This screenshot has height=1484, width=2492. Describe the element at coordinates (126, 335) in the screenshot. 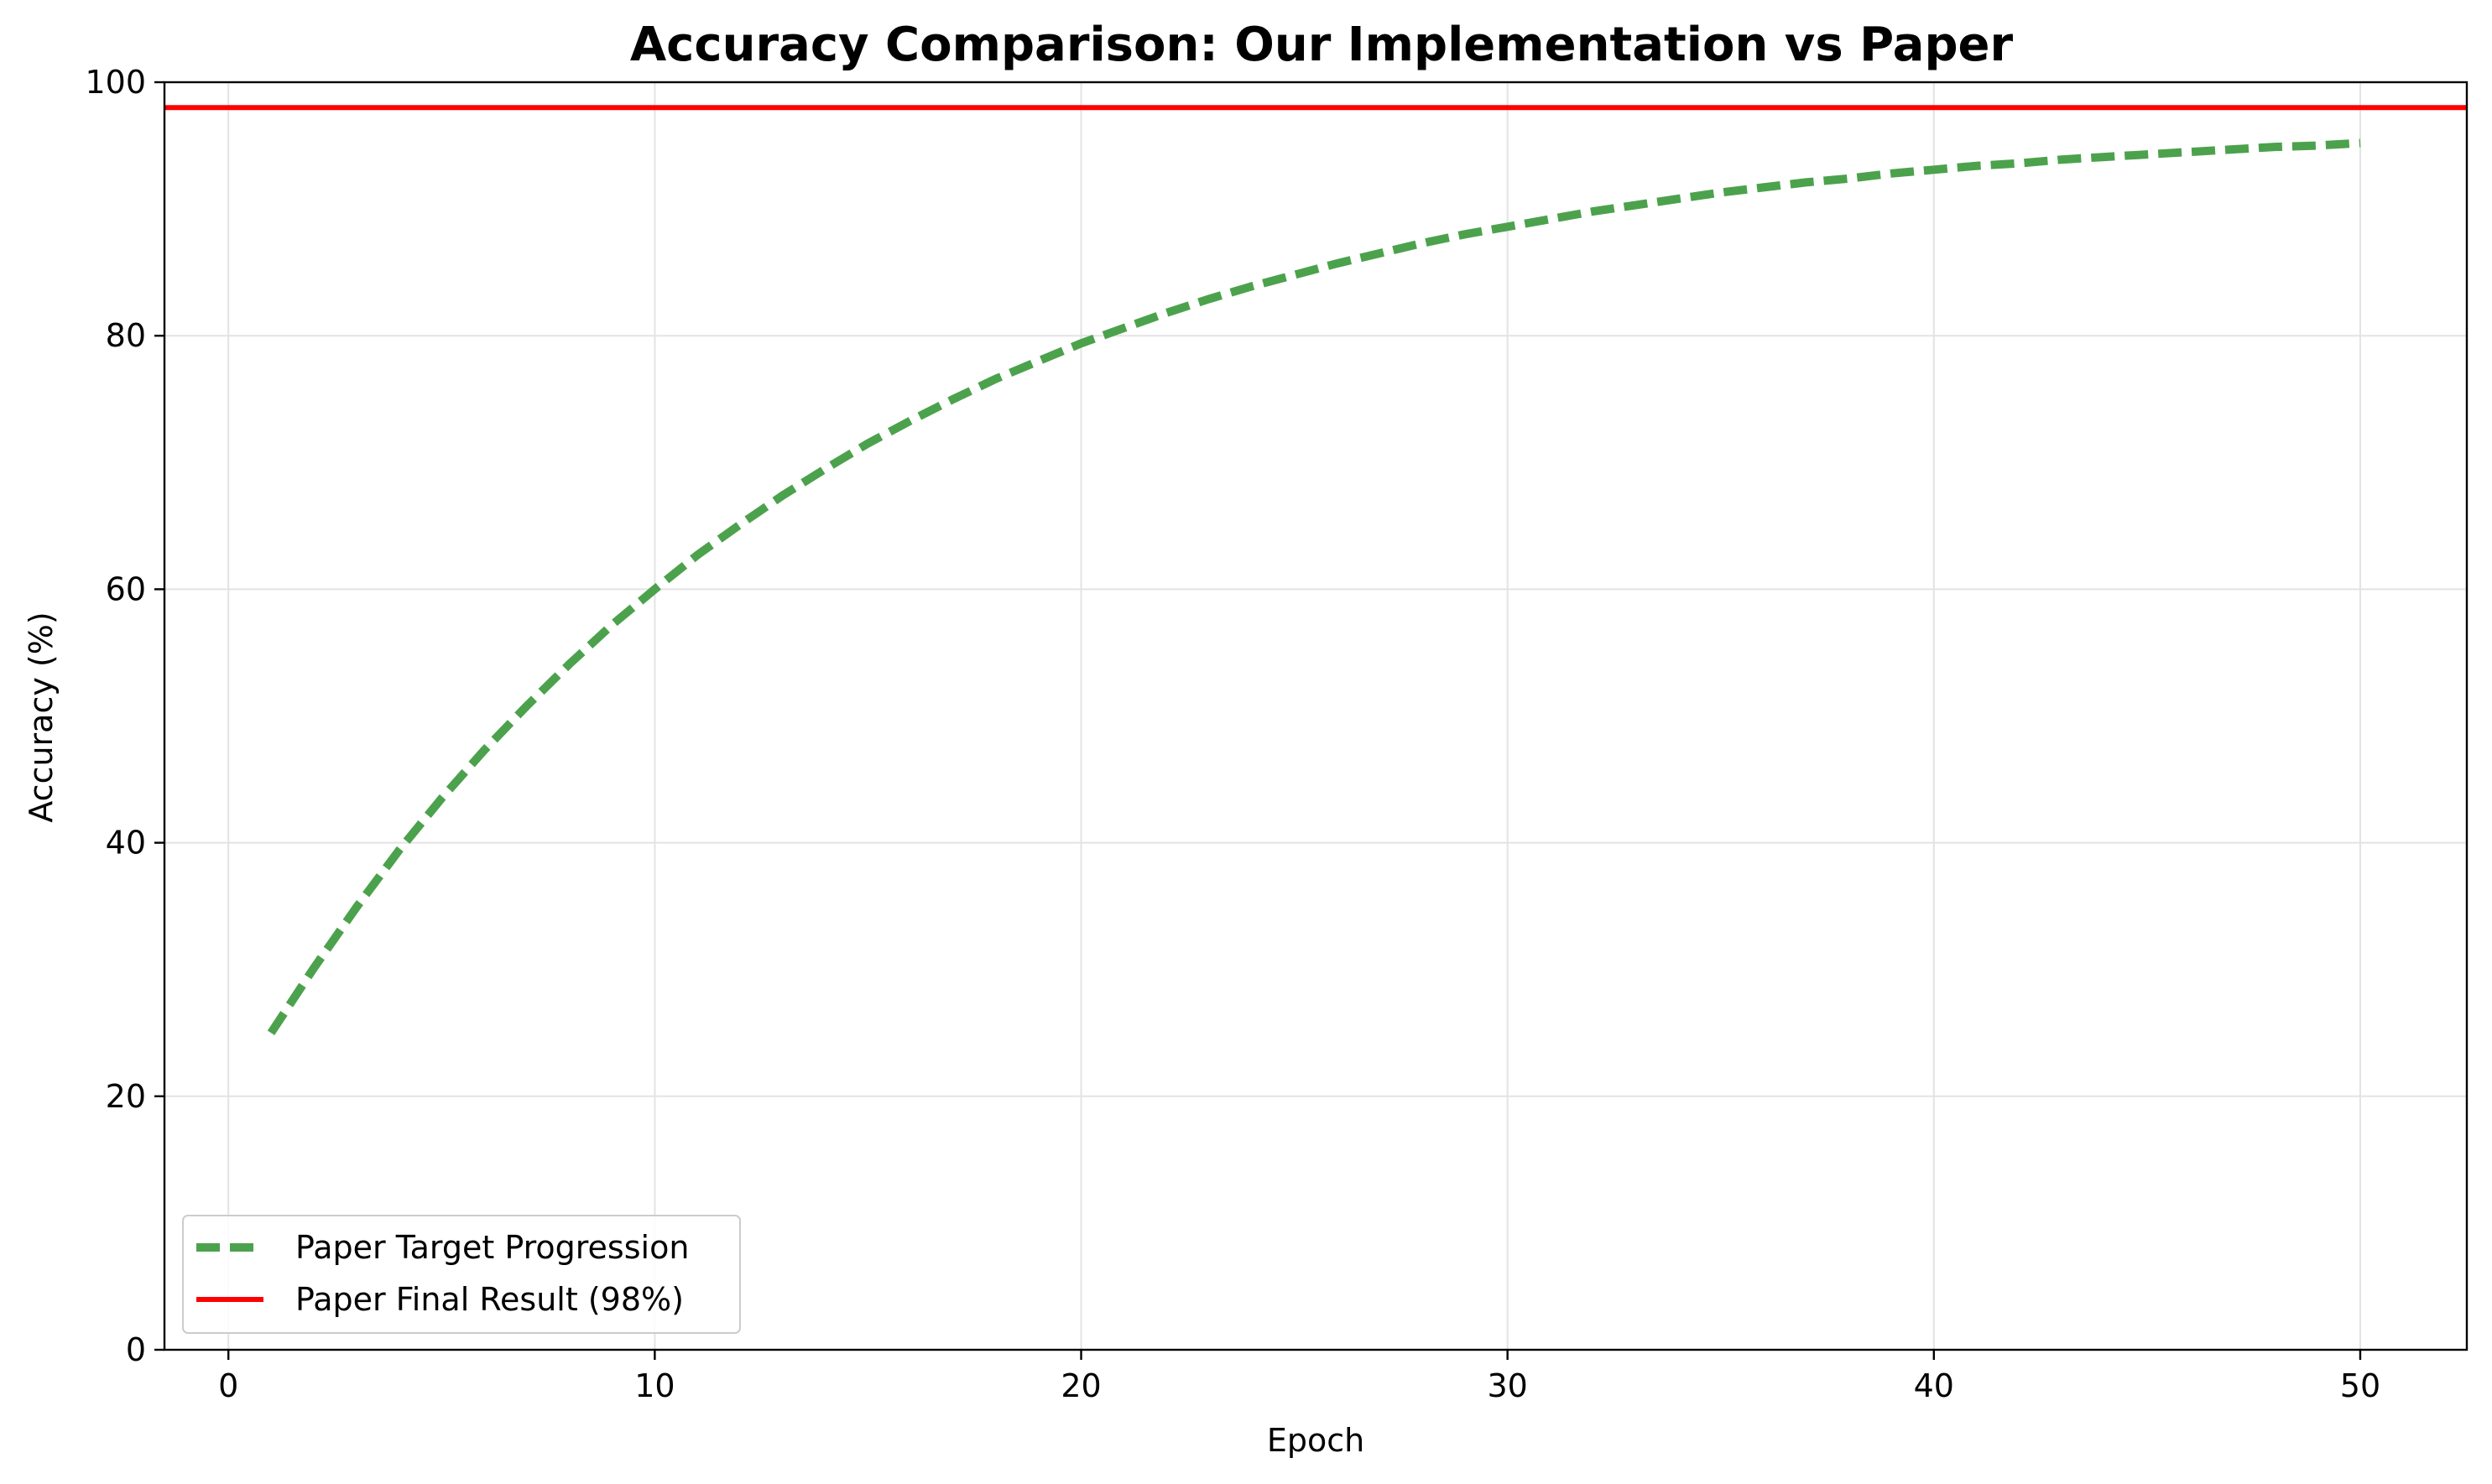

I see `y-tick-label: 80` at that location.